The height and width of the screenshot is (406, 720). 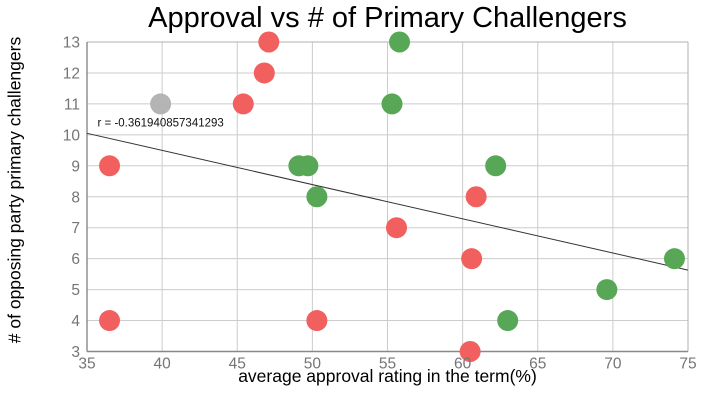 I want to click on y-tick-label: 7, so click(x=75, y=228).